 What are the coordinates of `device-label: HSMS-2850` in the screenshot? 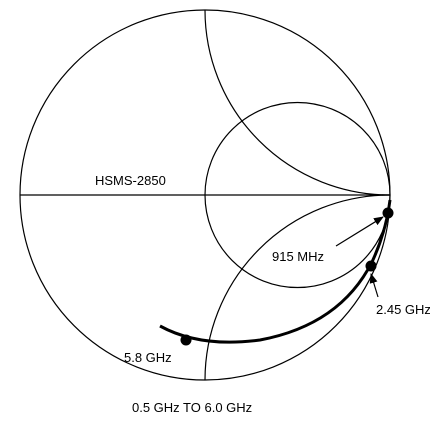 It's located at (130, 180).